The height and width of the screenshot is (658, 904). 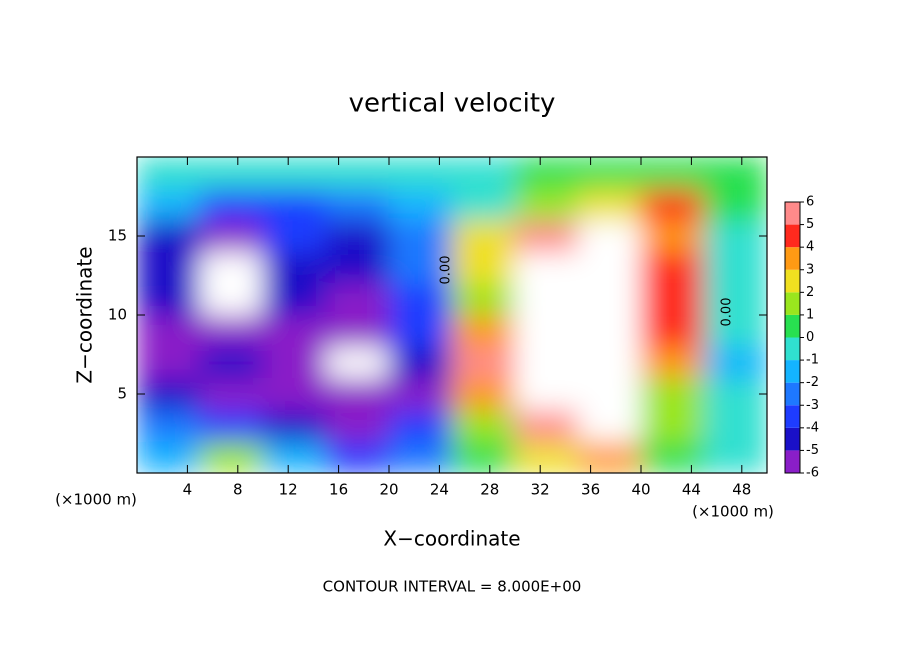 I want to click on colorbar-label: -2, so click(x=812, y=382).